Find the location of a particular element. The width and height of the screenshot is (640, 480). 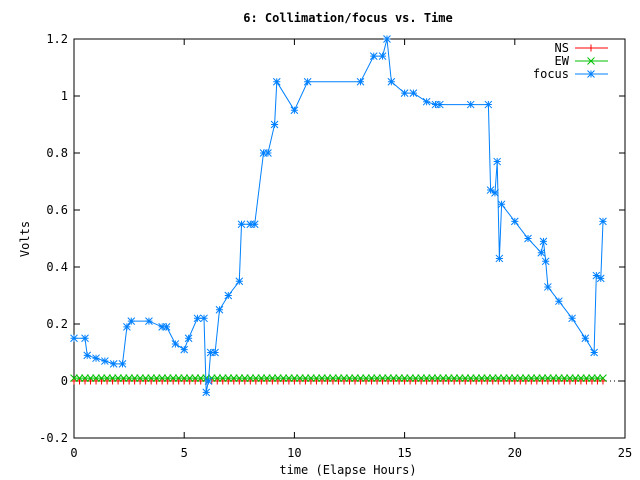

x-tick-label: 15 is located at coordinates (404, 453).